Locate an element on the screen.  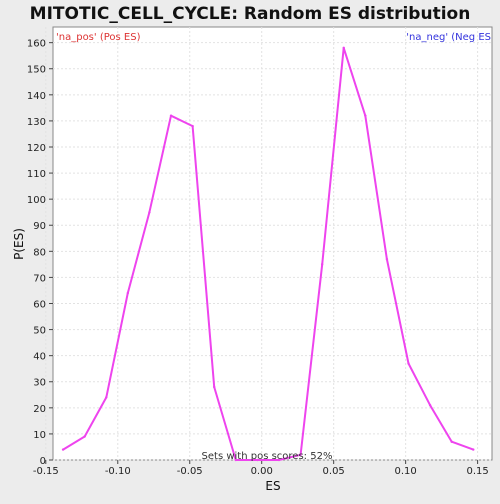
x-tick-label: 0.10 is located at coordinates (406, 471).